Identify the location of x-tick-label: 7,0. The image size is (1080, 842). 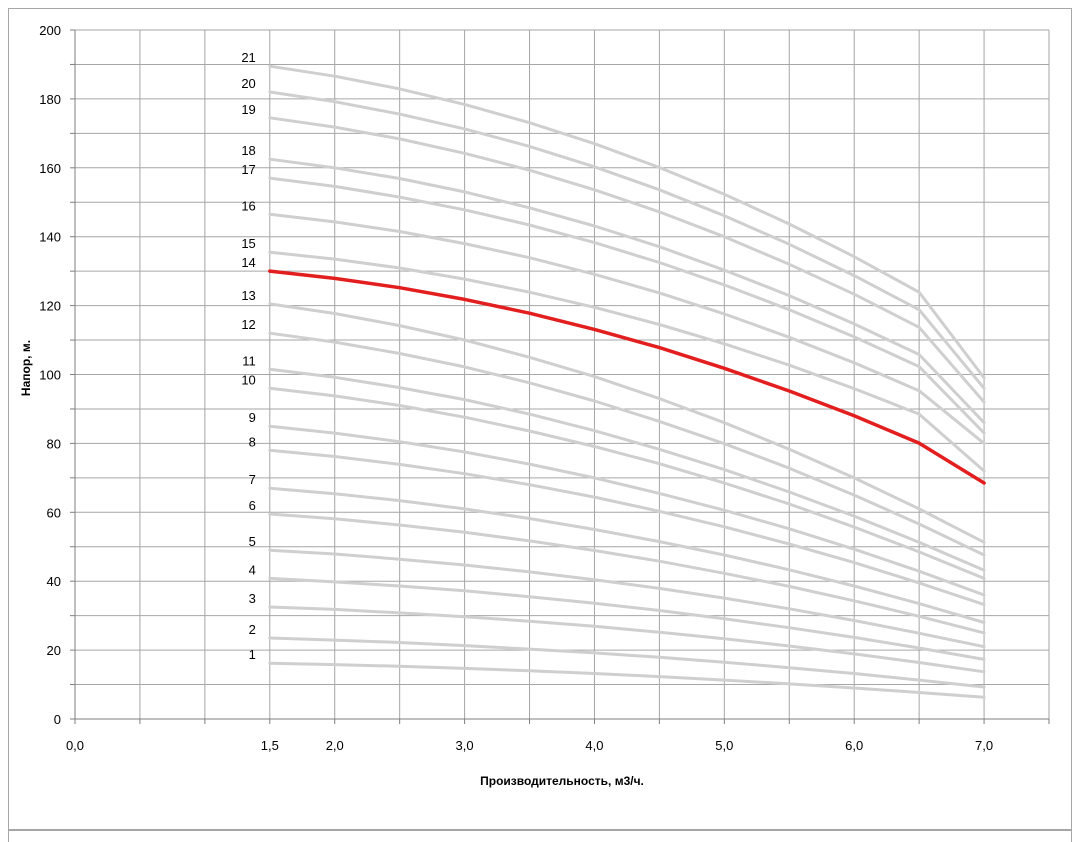
(984, 745).